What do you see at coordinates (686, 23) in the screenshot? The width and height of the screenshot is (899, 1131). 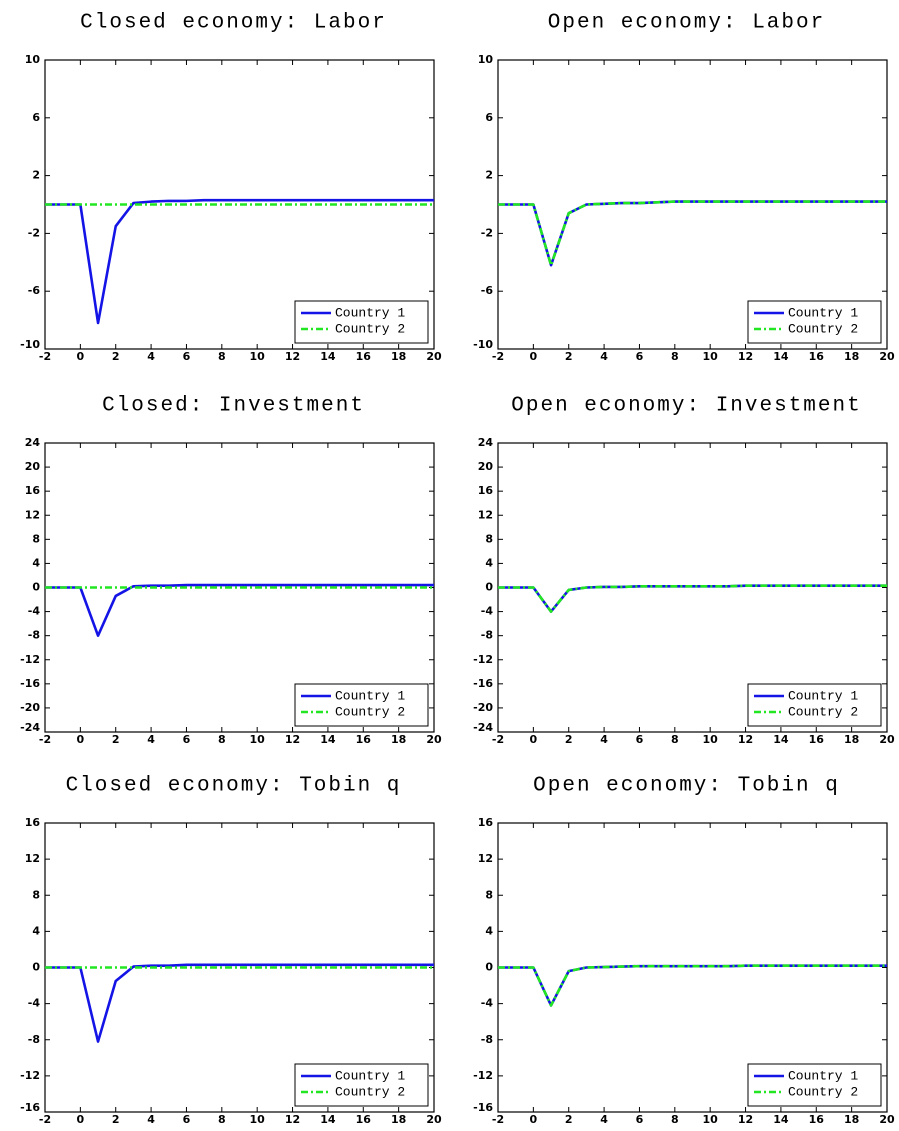 I see `subplot-title: Open economy: Labor` at bounding box center [686, 23].